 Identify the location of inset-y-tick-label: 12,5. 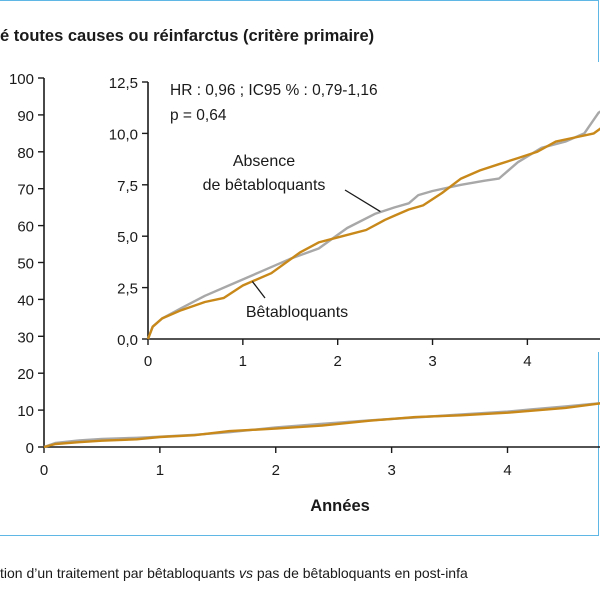
(123, 83).